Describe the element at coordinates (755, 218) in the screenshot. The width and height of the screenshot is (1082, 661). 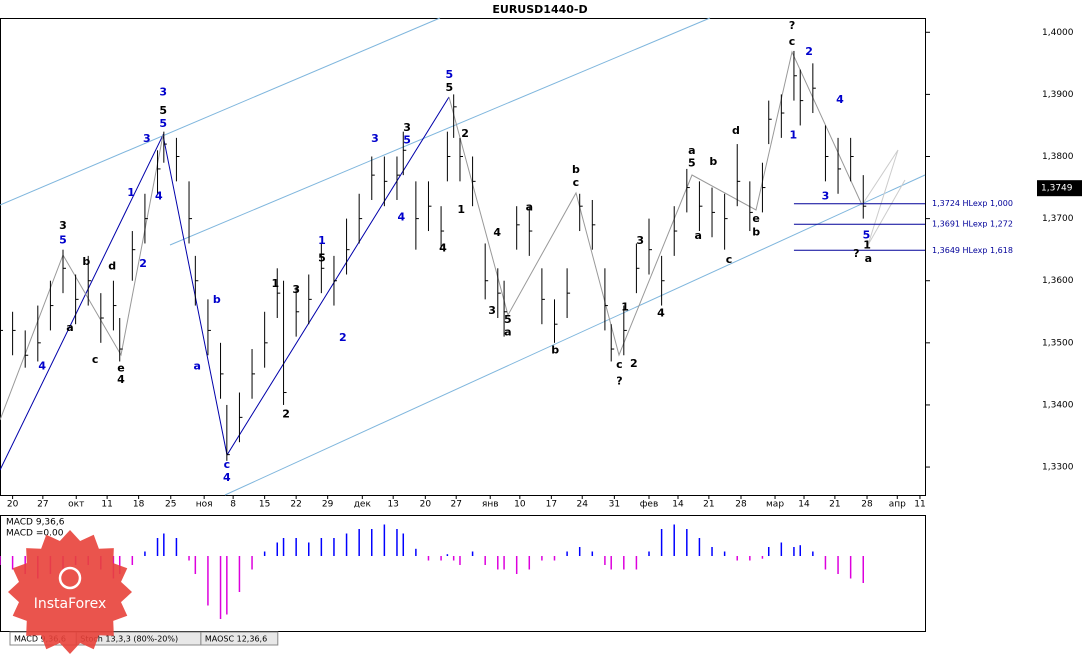
I see `wave-label: e` at that location.